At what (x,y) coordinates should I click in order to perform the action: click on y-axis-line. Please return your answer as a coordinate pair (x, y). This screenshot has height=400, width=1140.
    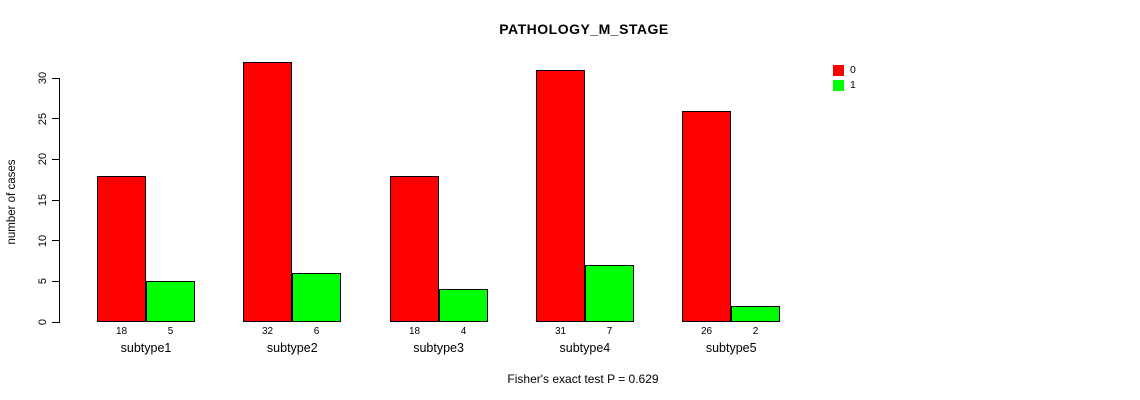
    Looking at the image, I should click on (59, 200).